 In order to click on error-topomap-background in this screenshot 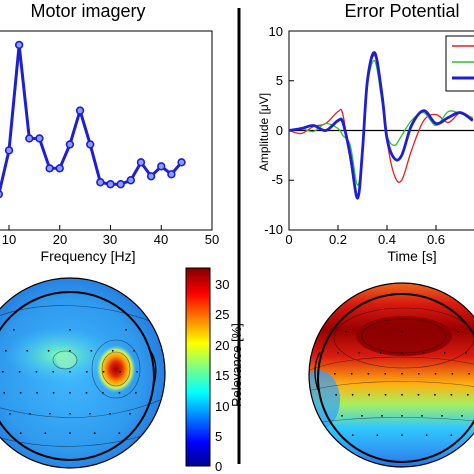, I will do `click(391, 375)`.